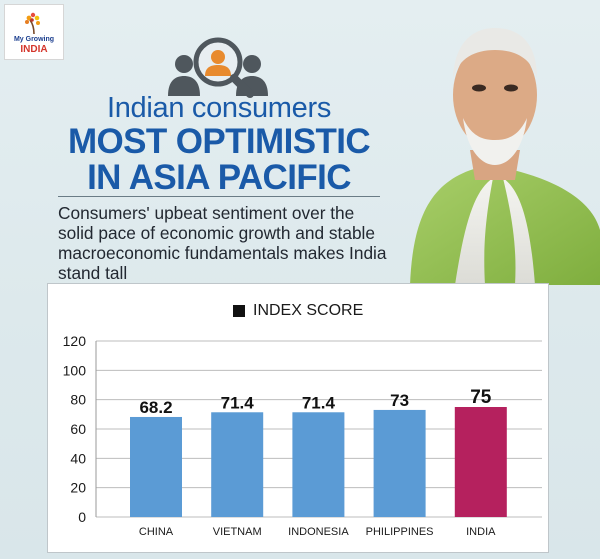  Describe the element at coordinates (400, 532) in the screenshot. I see `x-tick-label: PHILIPPINES` at that location.